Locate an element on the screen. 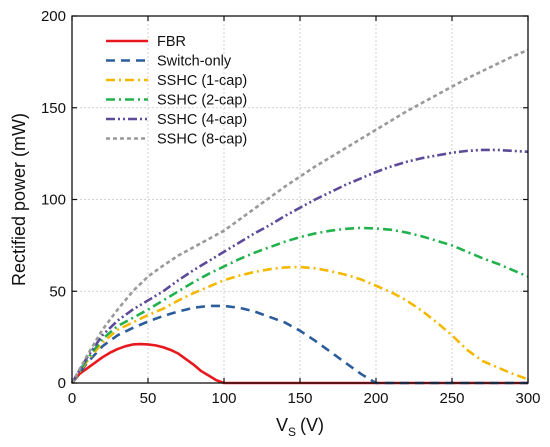 The height and width of the screenshot is (447, 550). x-axis-label: VS (V) is located at coordinates (300, 427).